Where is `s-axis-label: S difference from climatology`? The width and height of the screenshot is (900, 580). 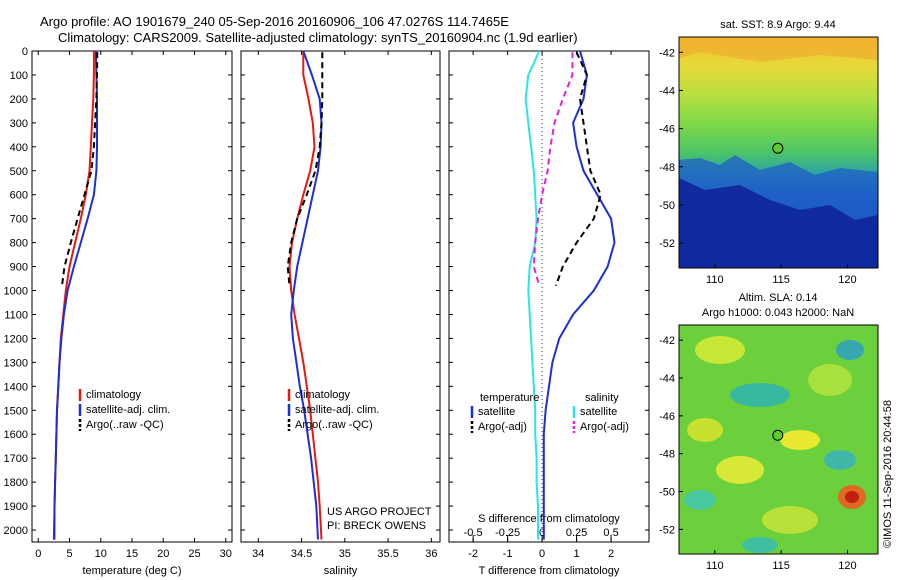
s-axis-label: S difference from climatology is located at coordinates (549, 519).